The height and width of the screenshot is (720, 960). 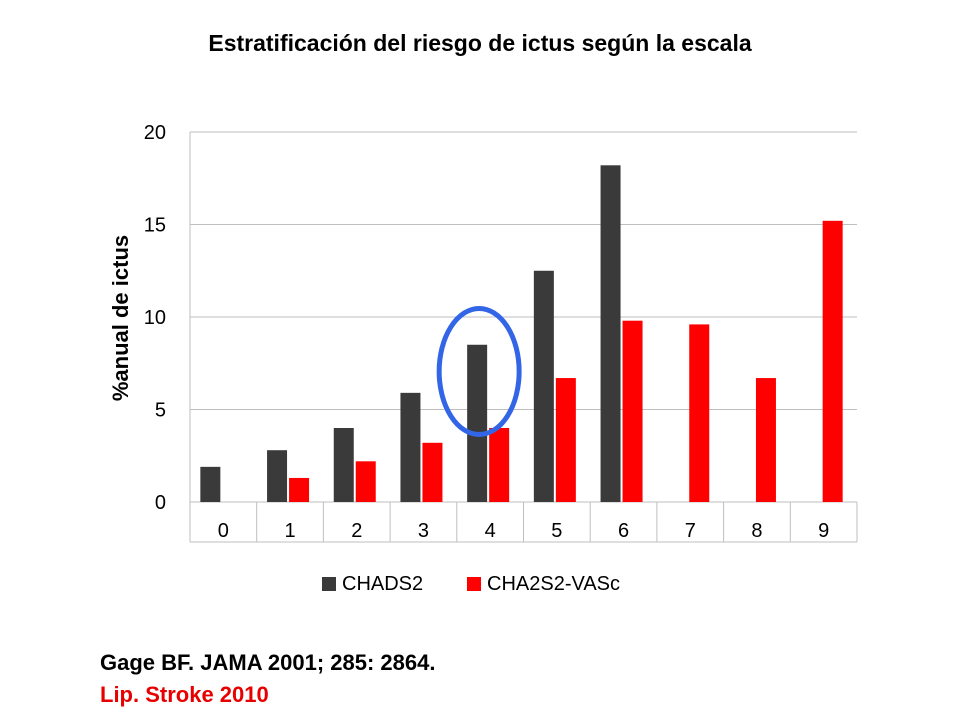 I want to click on highlight-ellipse, so click(x=479, y=371).